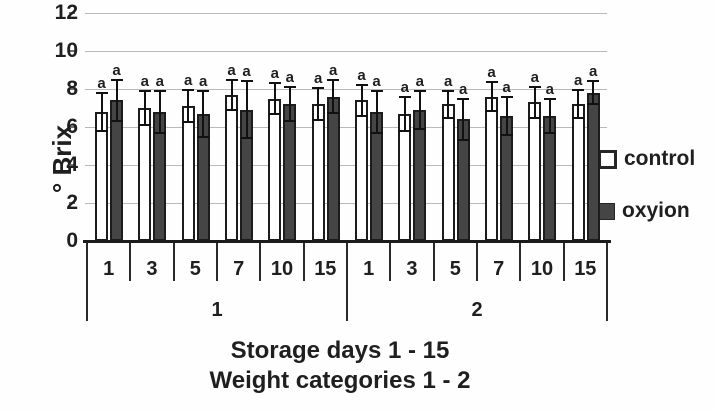  I want to click on legend-label-oxyion: oxyion, so click(656, 210).